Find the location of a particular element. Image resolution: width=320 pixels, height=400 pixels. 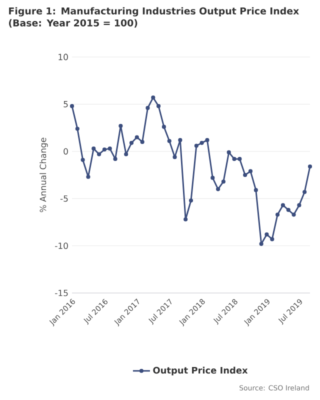

chart-title: Figure 1: Manufacturing Industries Output Price Index (Base: Year 2015 = 100) is located at coordinates (154, 17).